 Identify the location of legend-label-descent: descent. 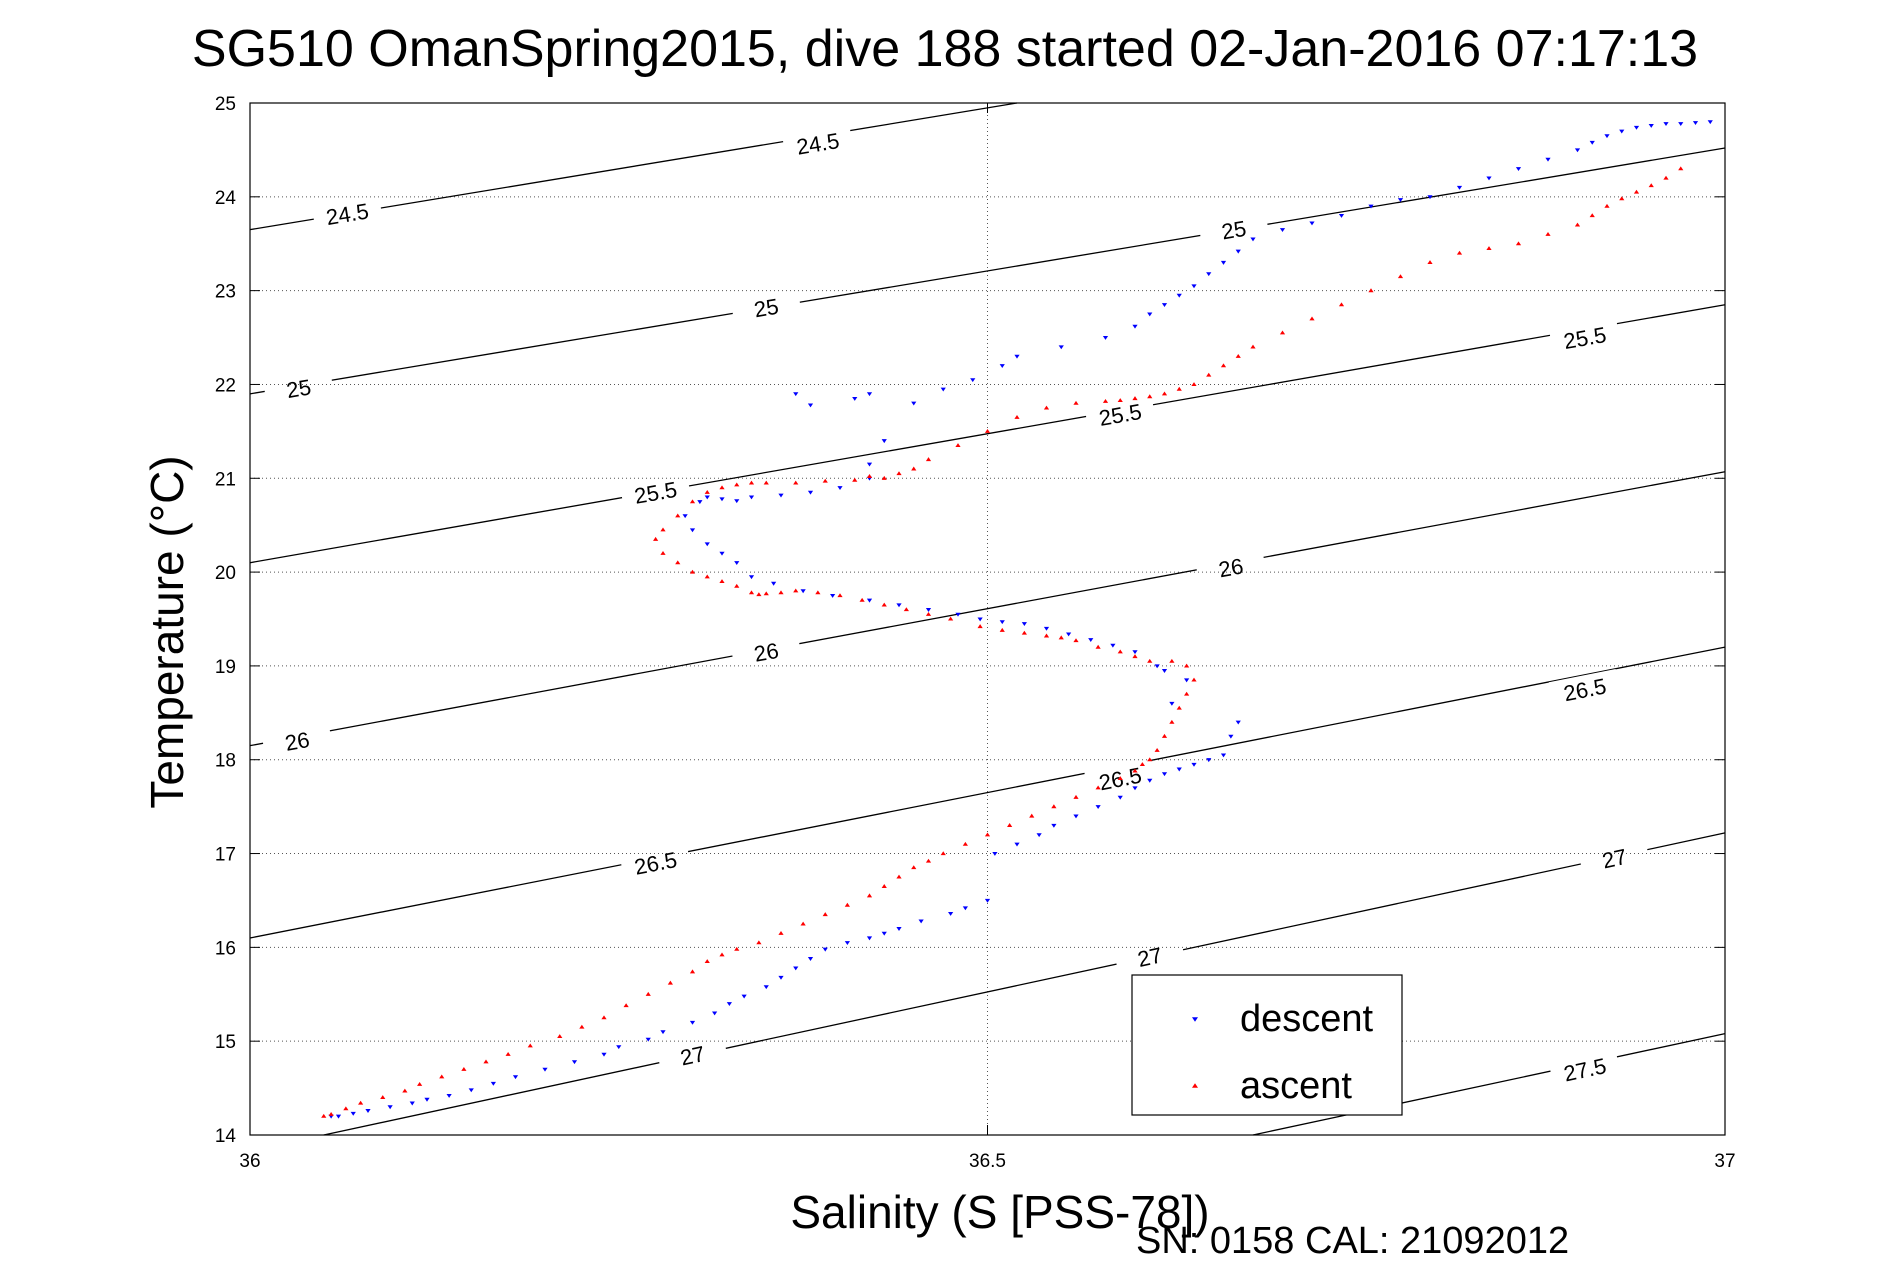
(1307, 1019).